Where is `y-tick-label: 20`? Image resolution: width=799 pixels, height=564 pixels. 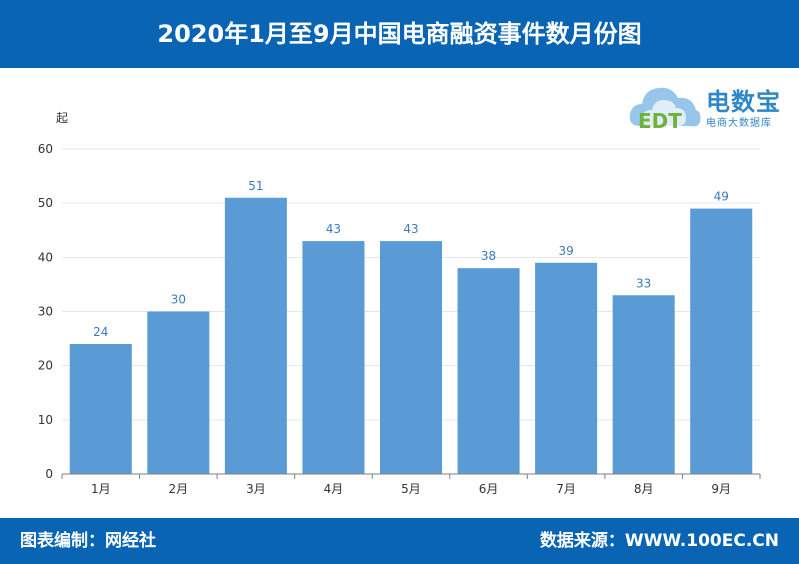
y-tick-label: 20 is located at coordinates (45, 366).